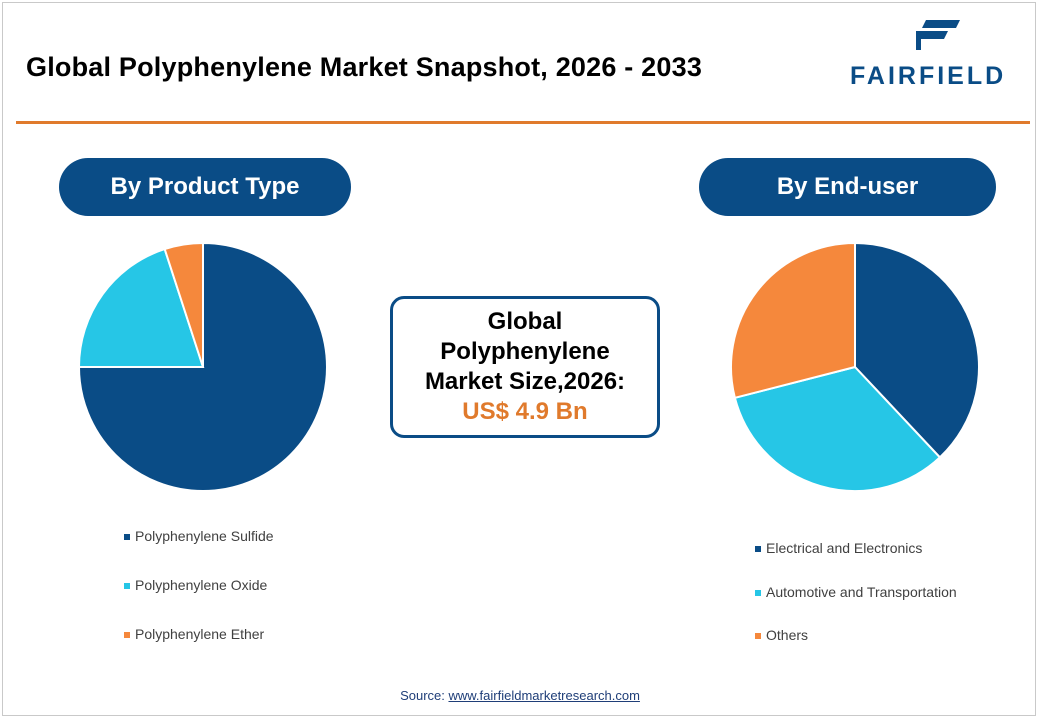 Image resolution: width=1040 pixels, height=720 pixels. I want to click on legend-label: Polyphenylene Oxide, so click(201, 585).